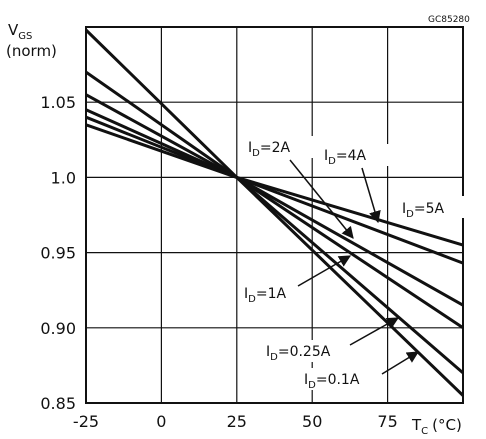 The height and width of the screenshot is (439, 486). What do you see at coordinates (58, 328) in the screenshot?
I see `y-tick-label: 0.90` at bounding box center [58, 328].